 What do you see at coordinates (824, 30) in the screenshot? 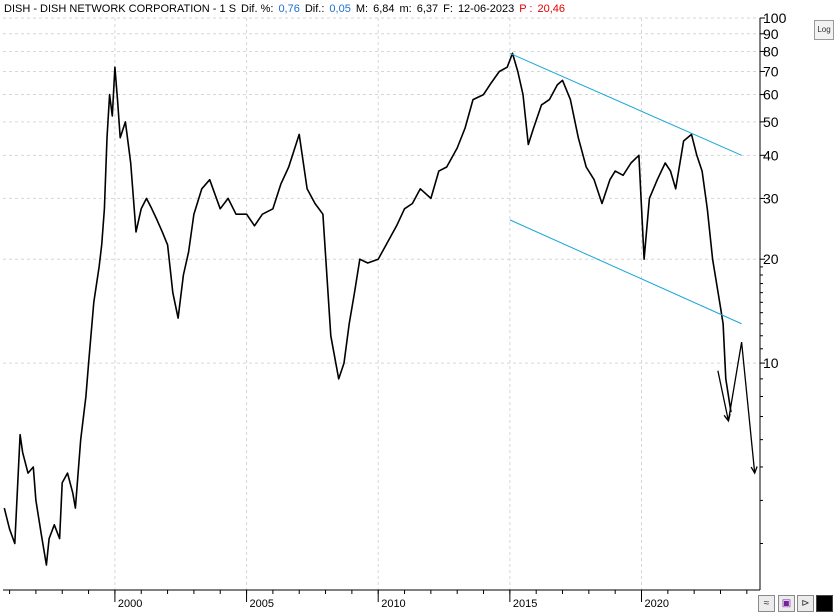
I see `log-scale-button: Log` at bounding box center [824, 30].